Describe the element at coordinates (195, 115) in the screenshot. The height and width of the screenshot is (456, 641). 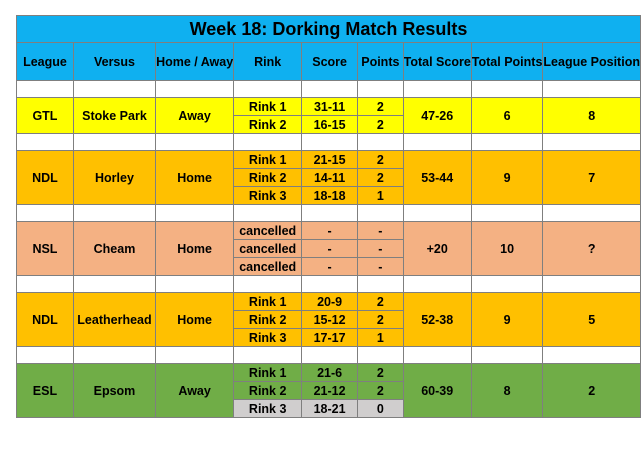
I see `home-away-cell: Away` at that location.